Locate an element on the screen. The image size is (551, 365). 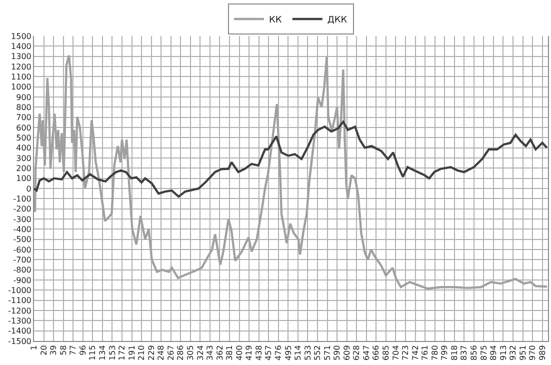
x-tick-label: 552 is located at coordinates (317, 352).